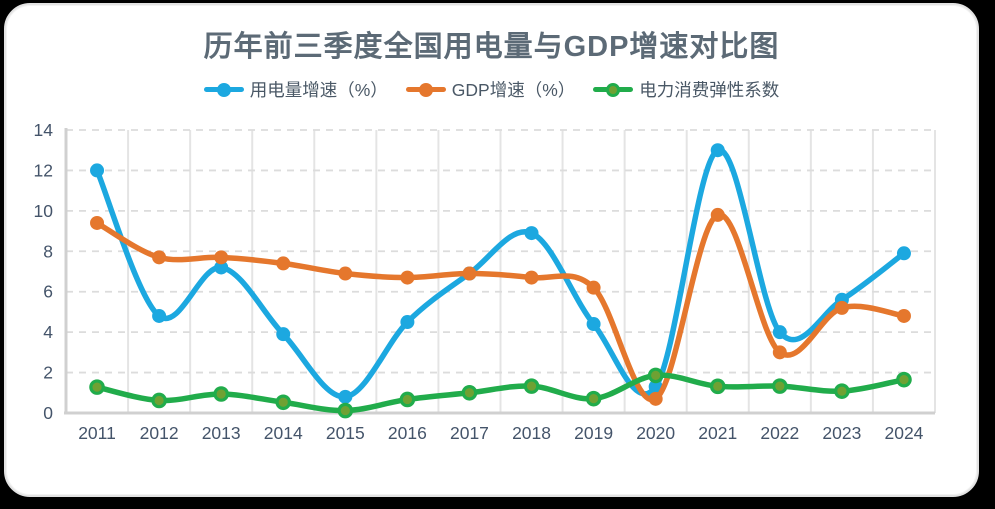 Image resolution: width=995 pixels, height=509 pixels. I want to click on chart-legend: 用电量增速（%） GDP增速（%） 电力消费弹性系数, so click(491, 89).